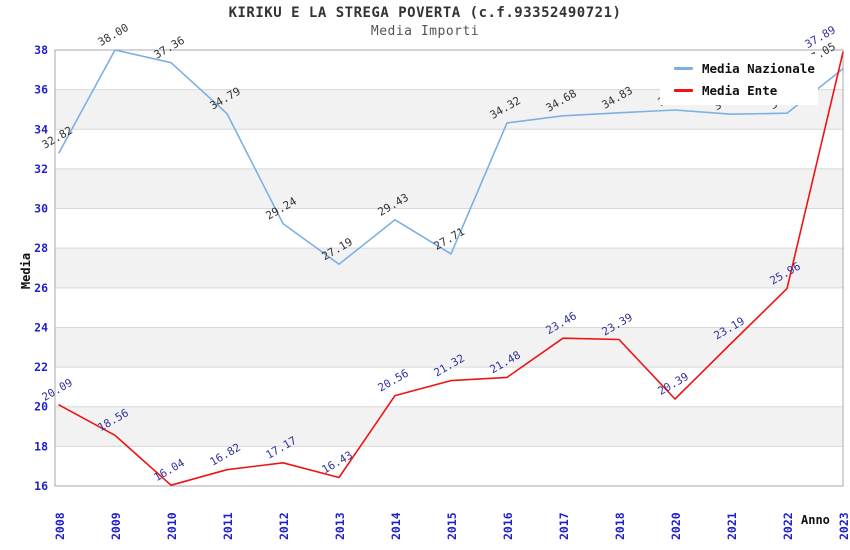 The height and width of the screenshot is (550, 850). What do you see at coordinates (452, 526) in the screenshot?
I see `x-tick-label: 2015` at bounding box center [452, 526].